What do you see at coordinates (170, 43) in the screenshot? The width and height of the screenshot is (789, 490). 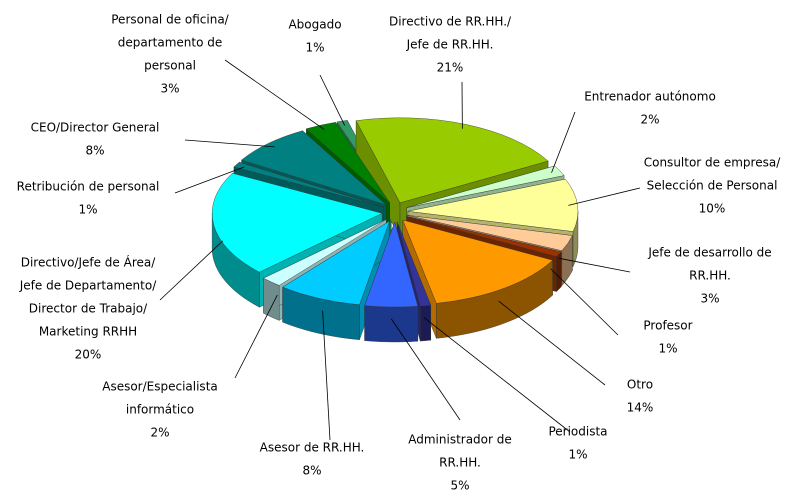 I see `slice-label: departamento de` at bounding box center [170, 43].